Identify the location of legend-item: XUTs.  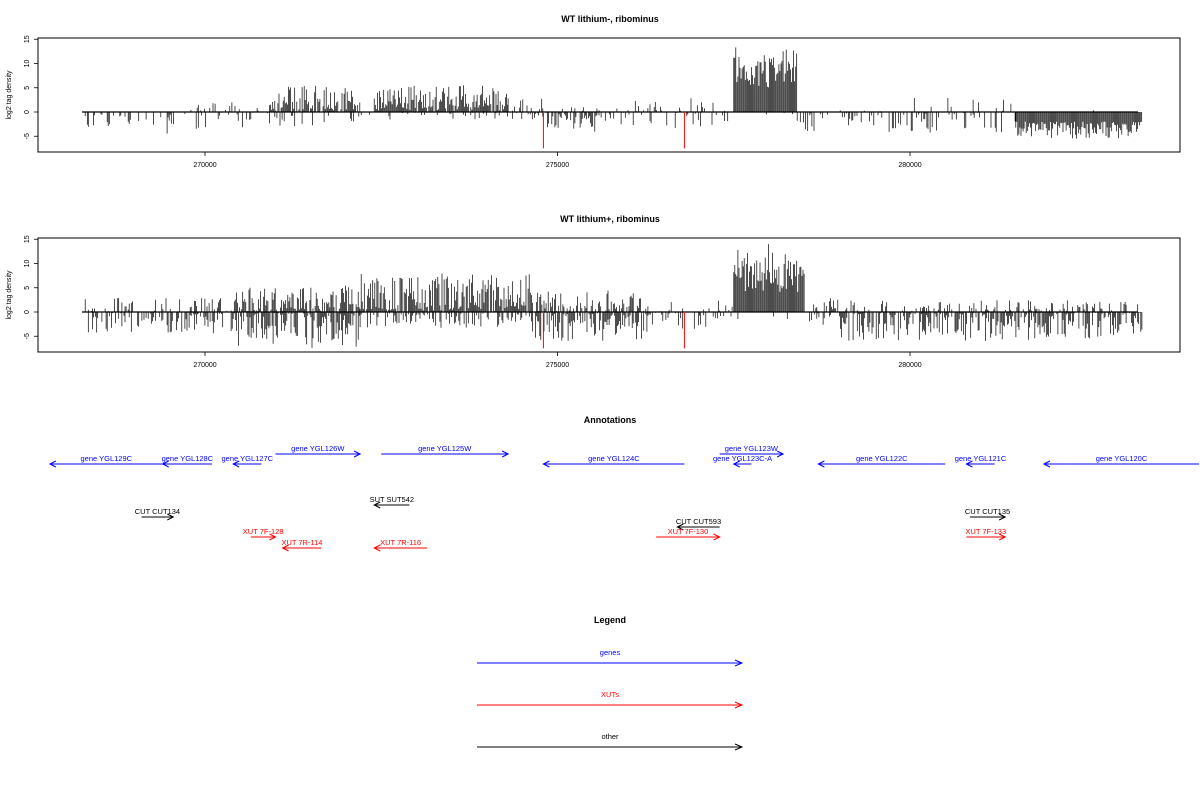
(610, 699).